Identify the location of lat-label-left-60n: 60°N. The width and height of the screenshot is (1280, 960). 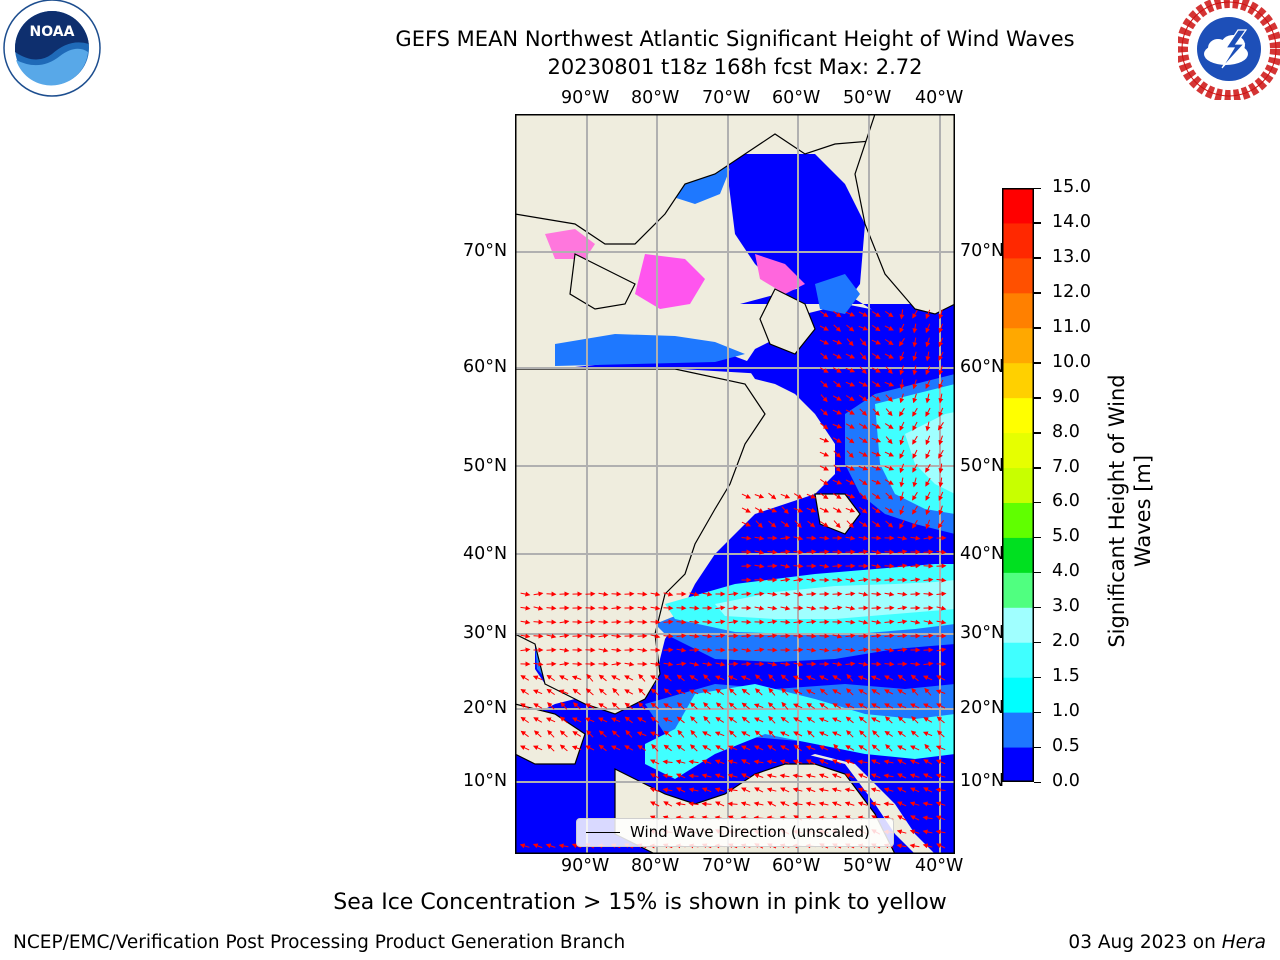
(485, 367).